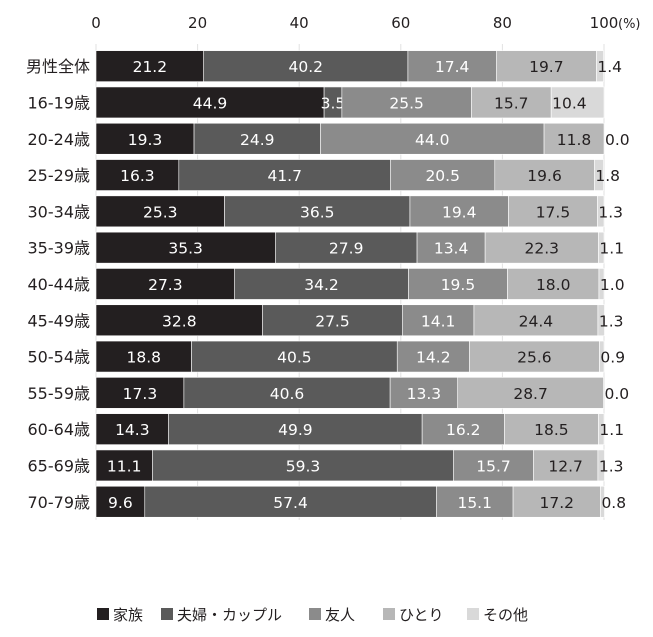 This screenshot has height=637, width=653. Describe the element at coordinates (333, 103) in the screenshot. I see `data-label: 3.5` at that location.